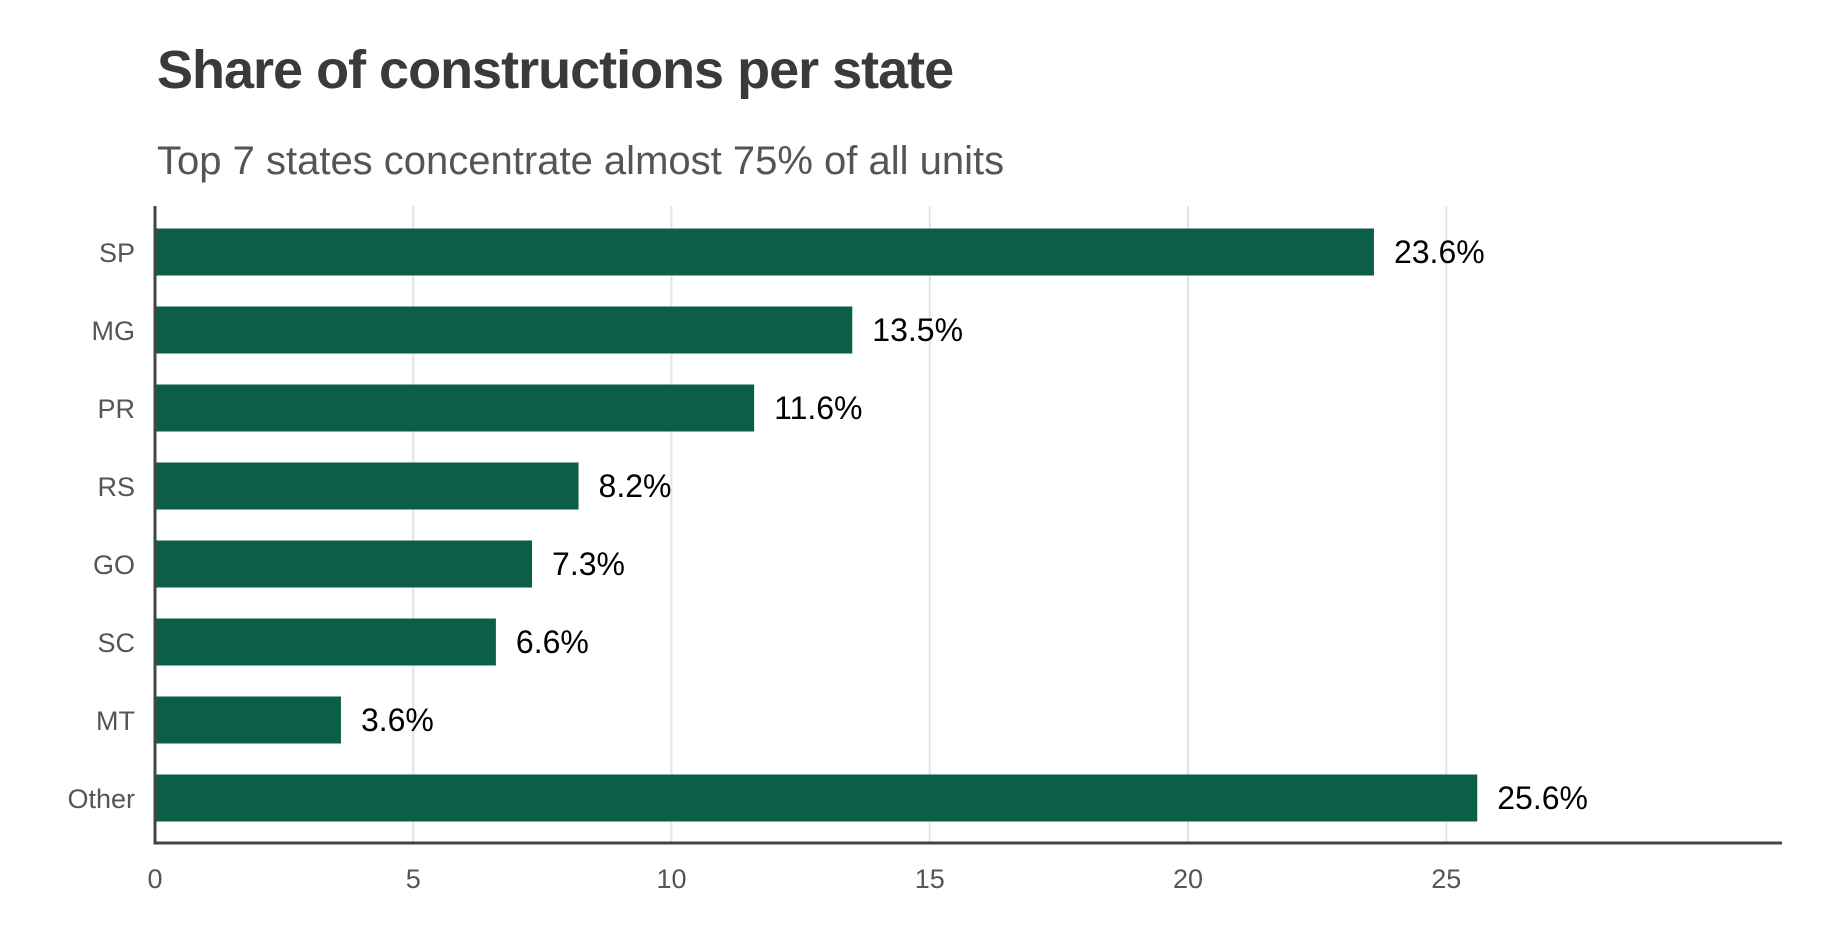 The width and height of the screenshot is (1836, 930). What do you see at coordinates (764, 252) in the screenshot?
I see `bar-sp` at bounding box center [764, 252].